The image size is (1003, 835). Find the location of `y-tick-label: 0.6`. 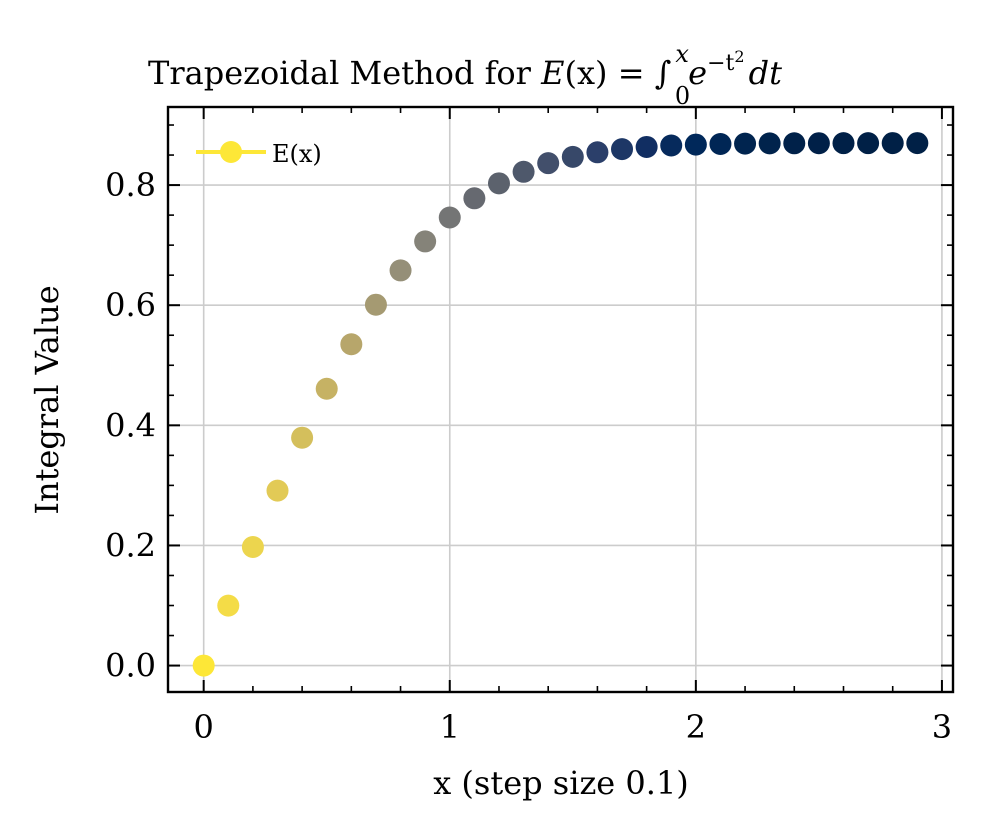

y-tick-label: 0.6 is located at coordinates (130, 305).